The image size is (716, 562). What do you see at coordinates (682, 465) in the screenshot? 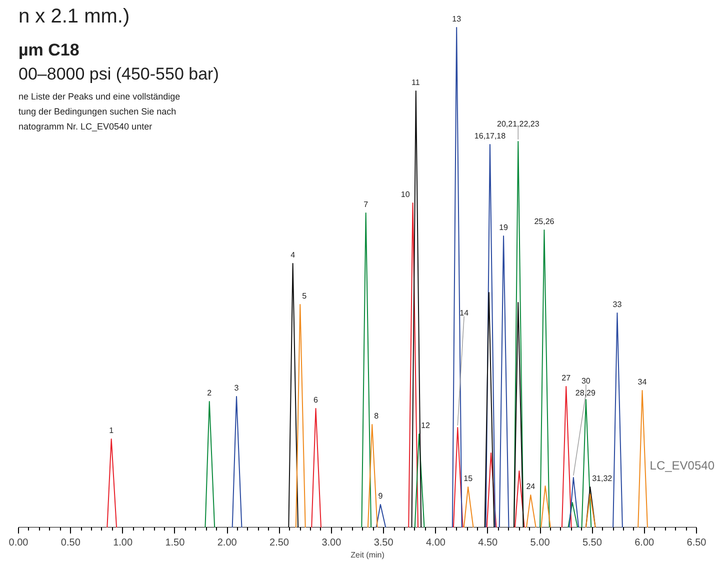
I see `annotation: LC_EV0540` at bounding box center [682, 465].